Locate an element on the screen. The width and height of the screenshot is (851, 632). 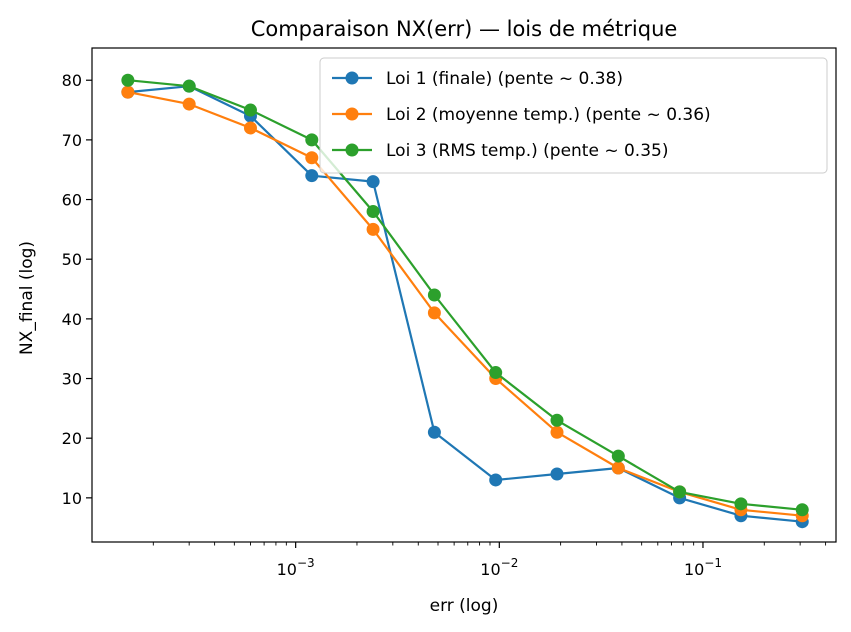
y-axis-label: NX_final (log) is located at coordinates (27, 298).